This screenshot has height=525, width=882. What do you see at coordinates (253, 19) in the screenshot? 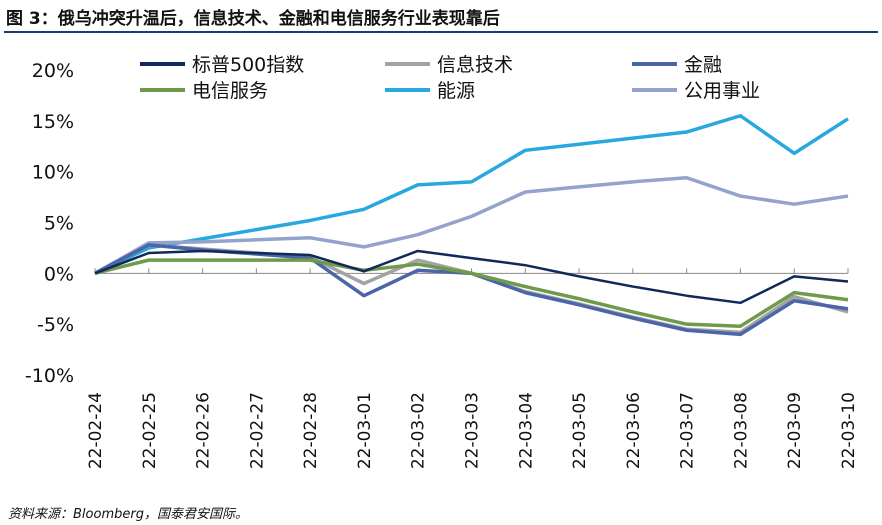
I see `chart-title: 图 3：俄乌冲突升温后，信息技术、金融和电信服务行业表现靠后` at bounding box center [253, 19].